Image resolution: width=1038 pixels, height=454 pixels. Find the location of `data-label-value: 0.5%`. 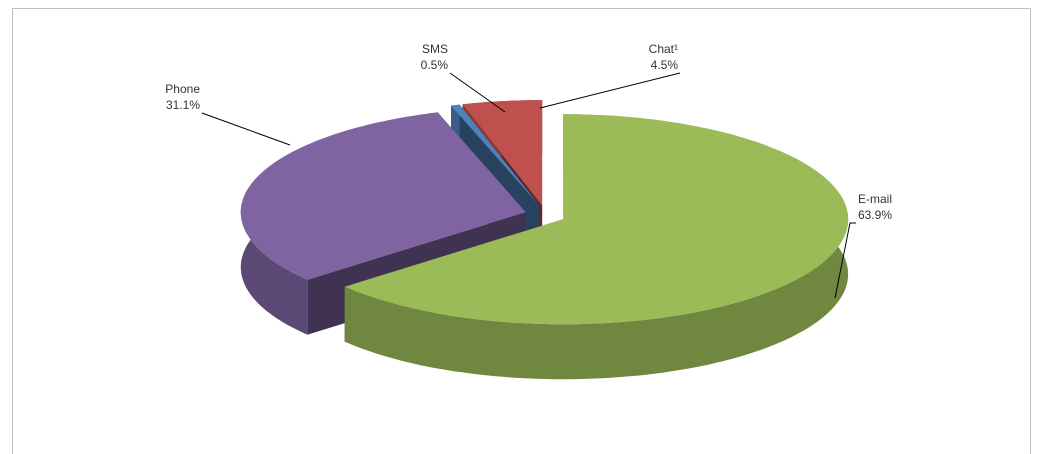

data-label-value: 0.5% is located at coordinates (435, 65).